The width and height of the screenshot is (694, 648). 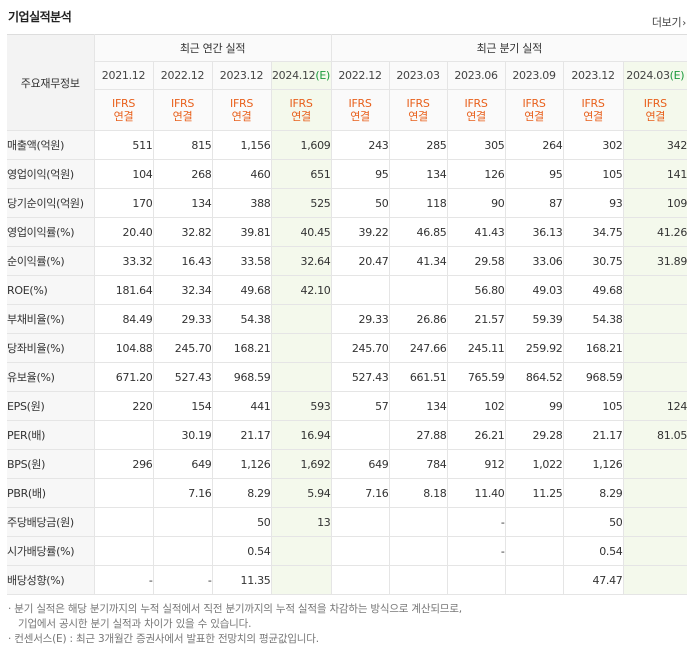 What do you see at coordinates (51, 203) in the screenshot?
I see `row-label: 당기순이익(억원)` at bounding box center [51, 203].